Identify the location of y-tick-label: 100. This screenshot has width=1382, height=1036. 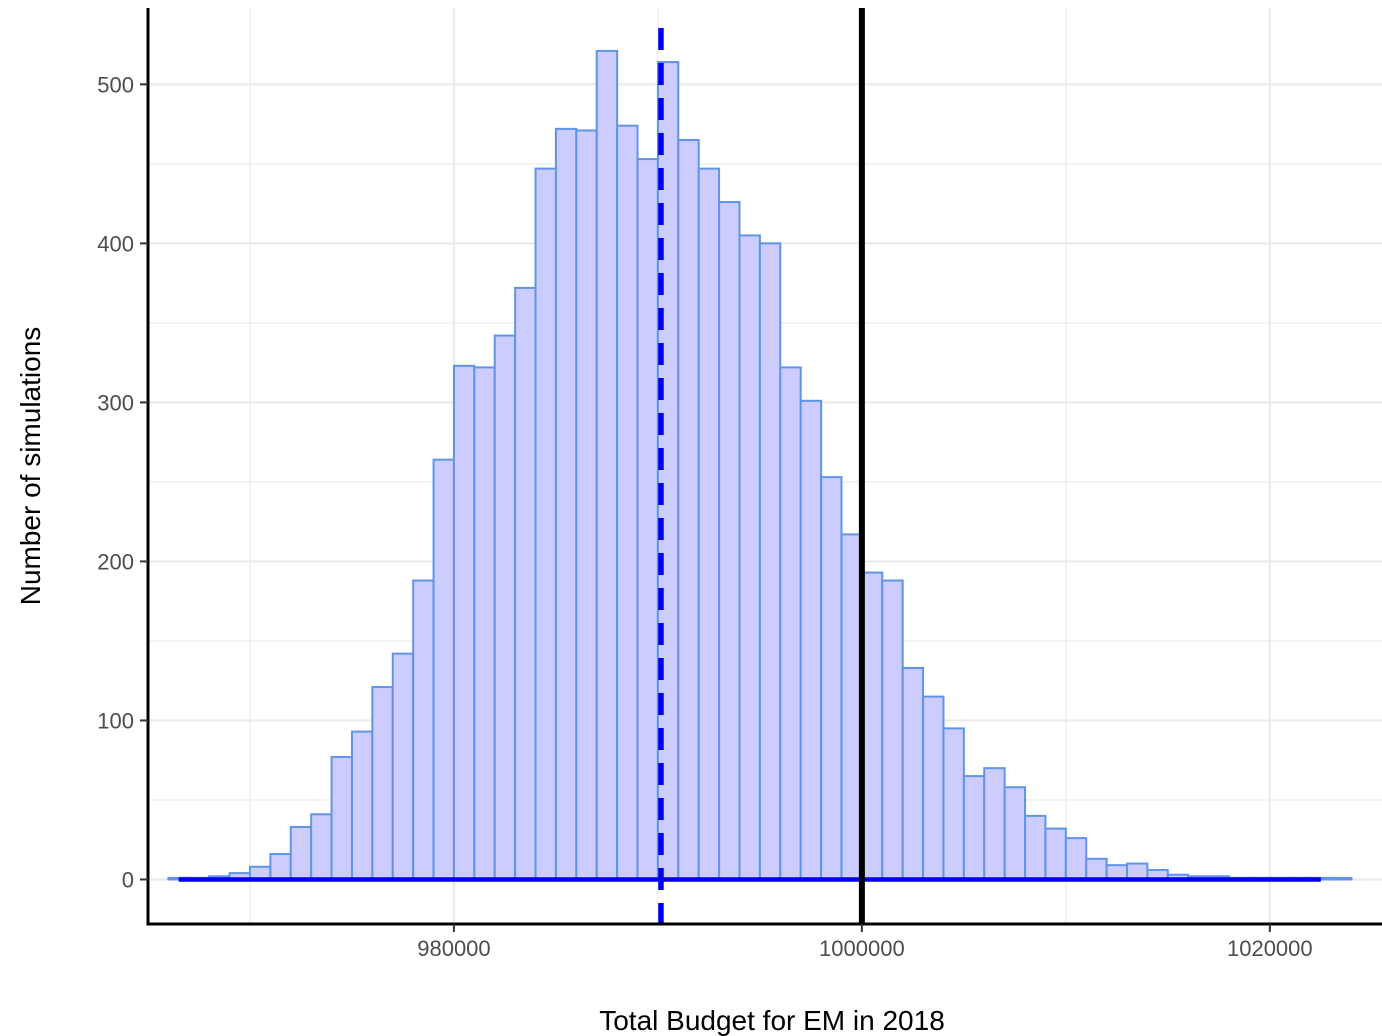
(115, 720).